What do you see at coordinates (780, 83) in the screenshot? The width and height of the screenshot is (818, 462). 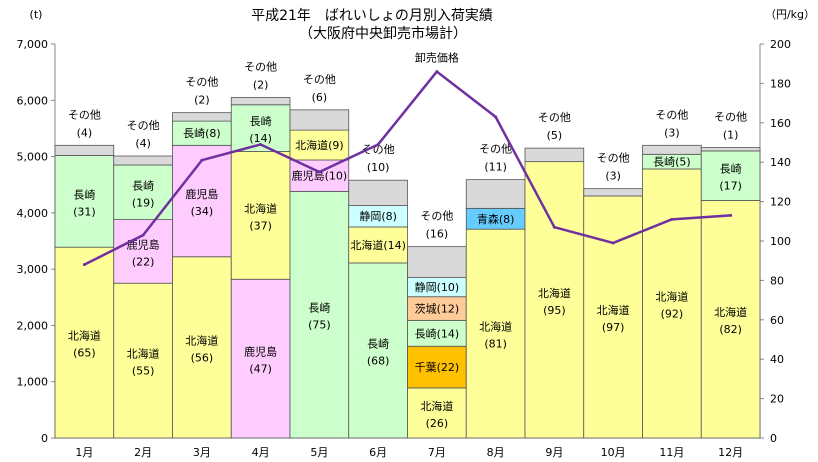 I see `right-tick-label: 180` at bounding box center [780, 83].